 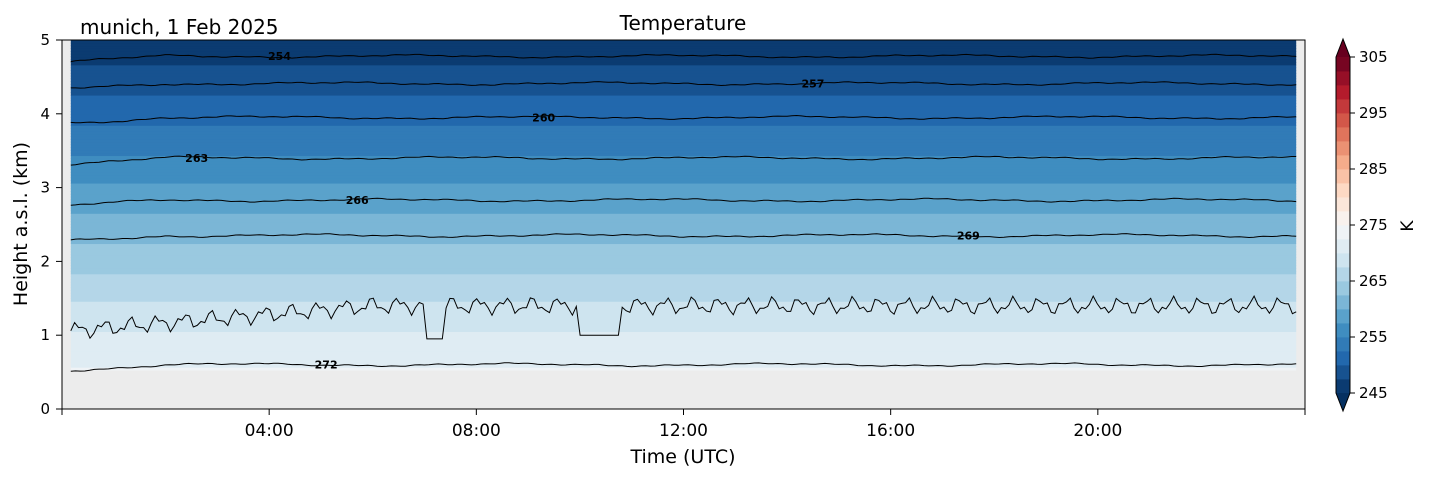 What do you see at coordinates (1373, 393) in the screenshot?
I see `colorbar-tick-label: 245` at bounding box center [1373, 393].